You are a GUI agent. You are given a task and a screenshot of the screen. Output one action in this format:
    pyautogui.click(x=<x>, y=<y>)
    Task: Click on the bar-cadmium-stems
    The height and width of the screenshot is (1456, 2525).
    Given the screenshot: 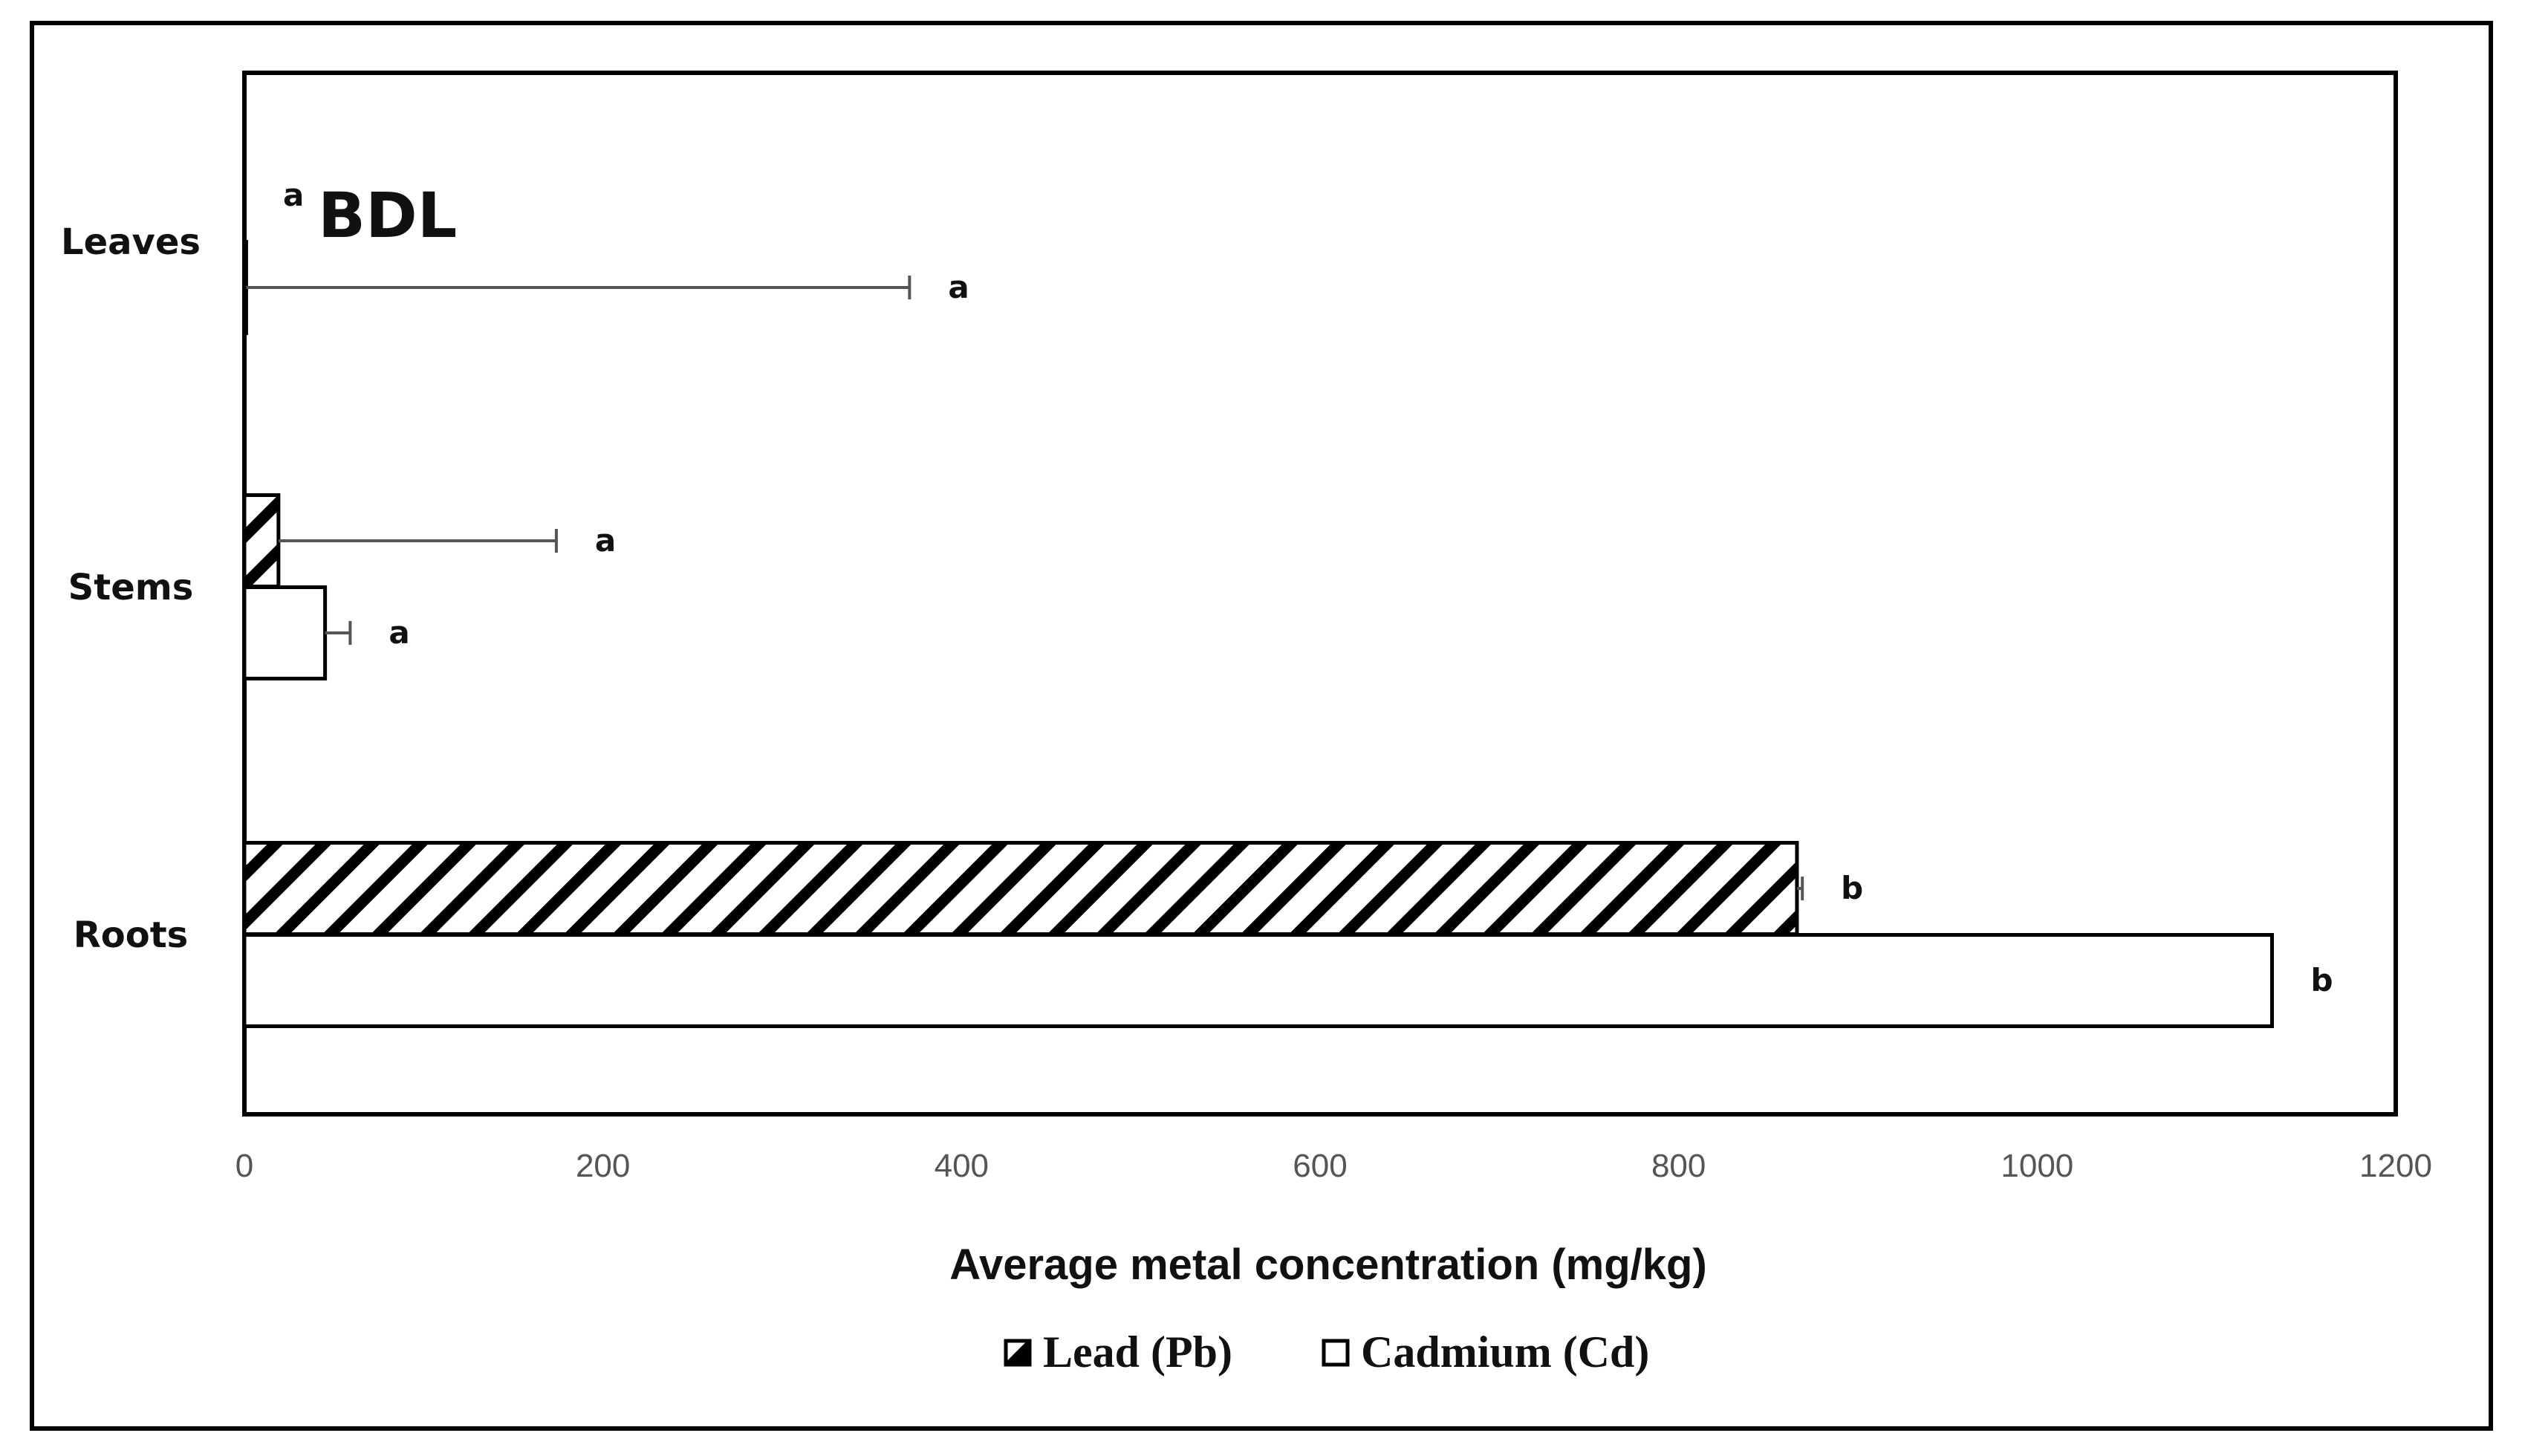 What is the action you would take?
    pyautogui.click(x=285, y=632)
    